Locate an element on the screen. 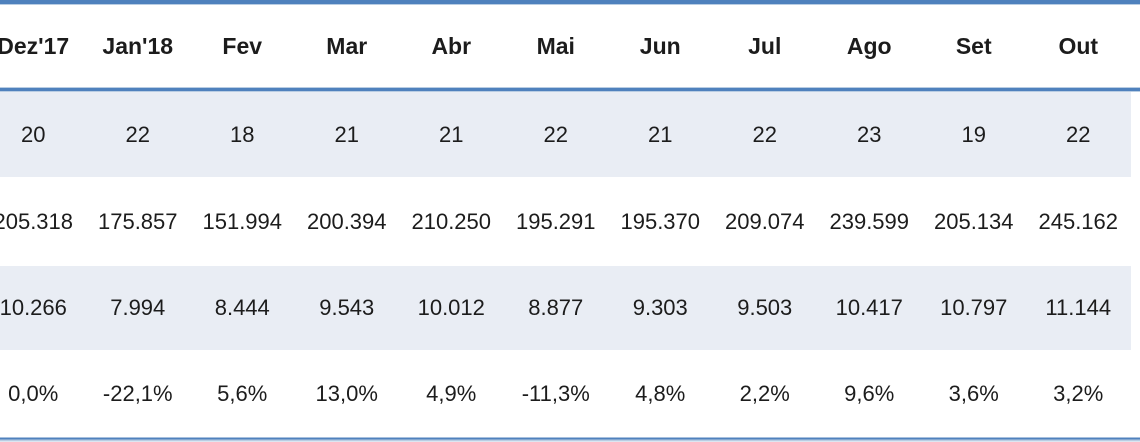  table-cell: 4,9% is located at coordinates (451, 393).